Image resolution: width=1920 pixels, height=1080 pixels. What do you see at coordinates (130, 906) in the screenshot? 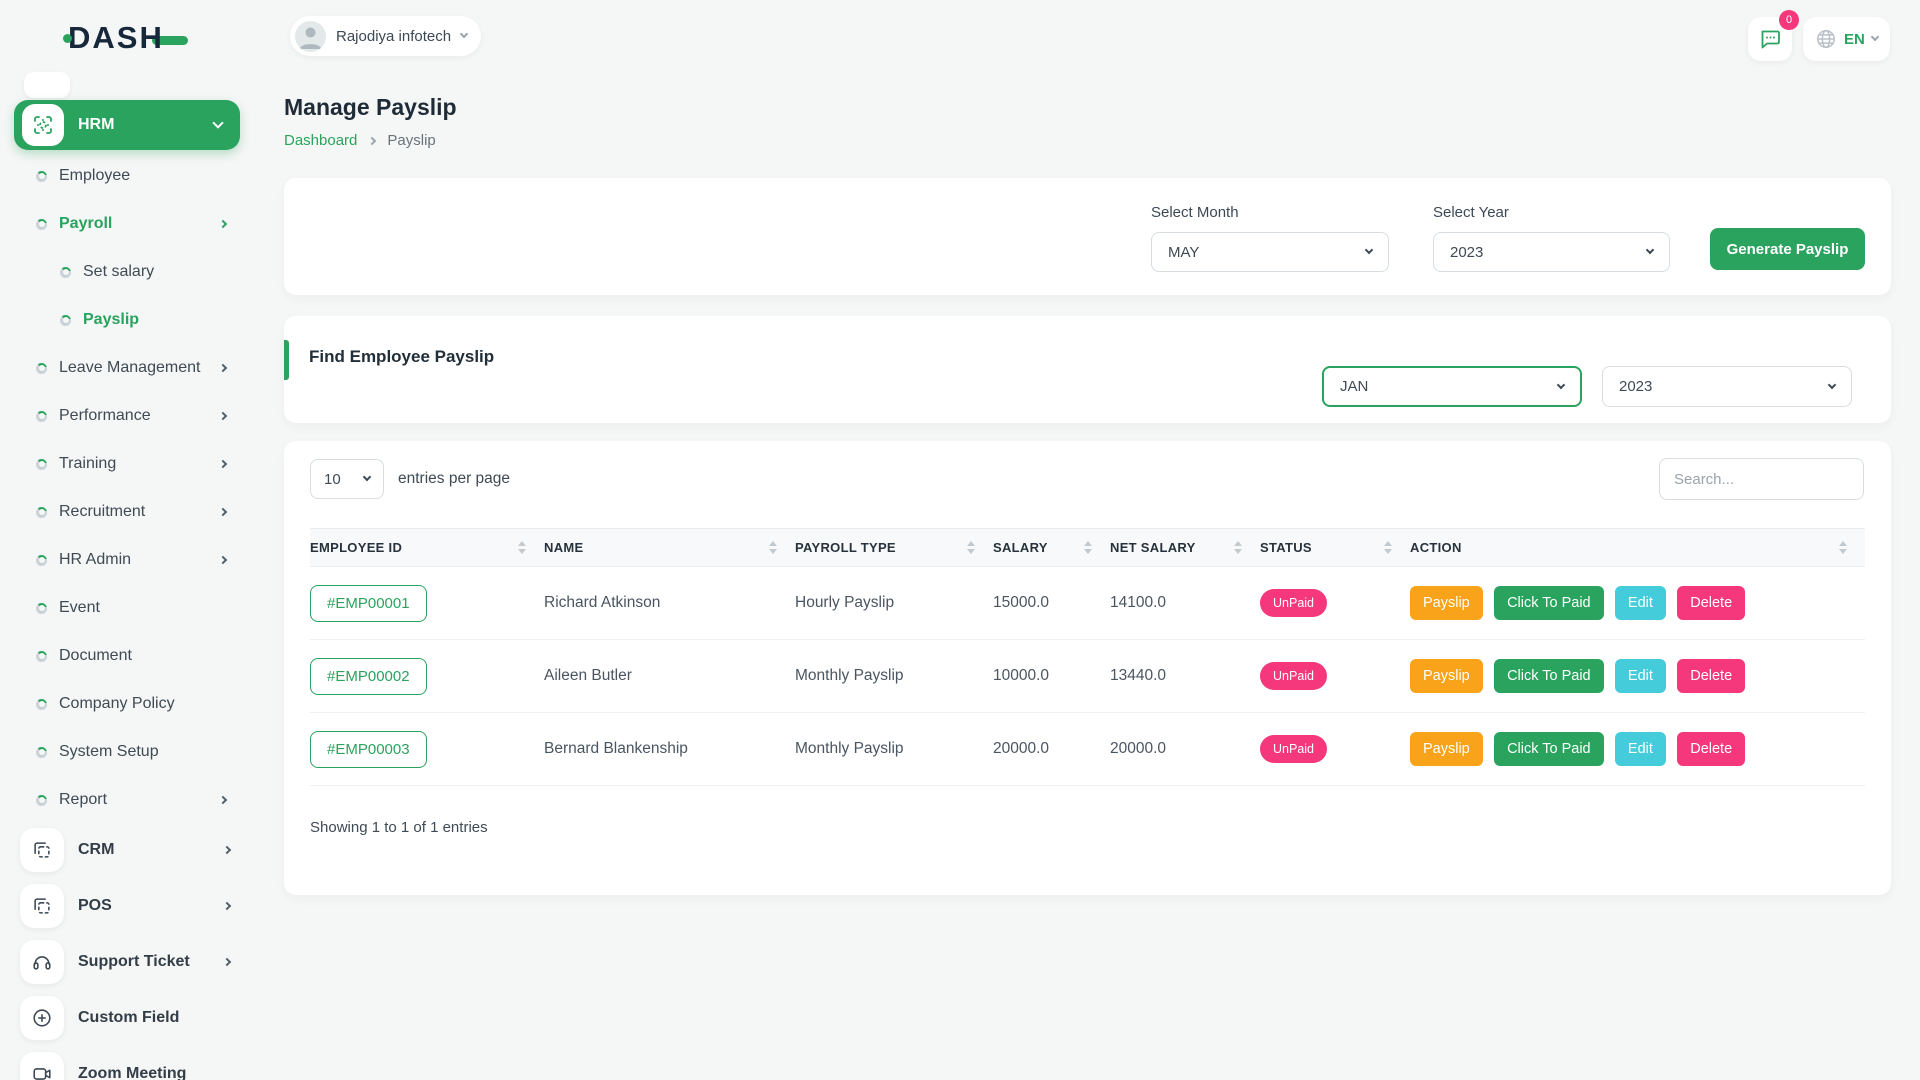
I see `sidebar-module-pos: POS` at bounding box center [130, 906].